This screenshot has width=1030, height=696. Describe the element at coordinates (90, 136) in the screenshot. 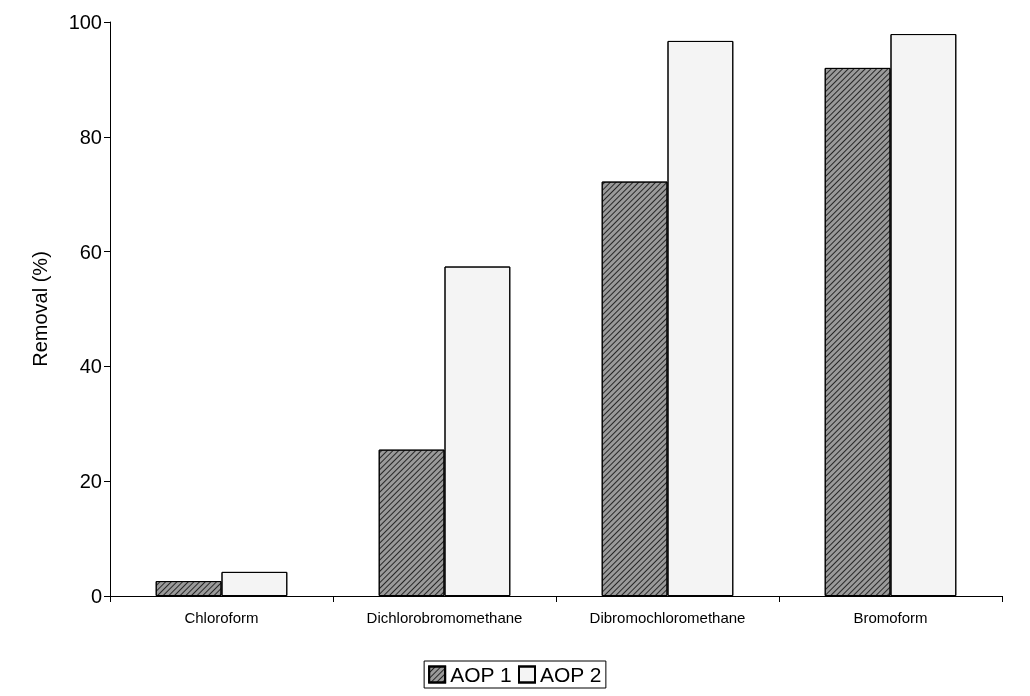

I see `y-tick-label: 80` at that location.